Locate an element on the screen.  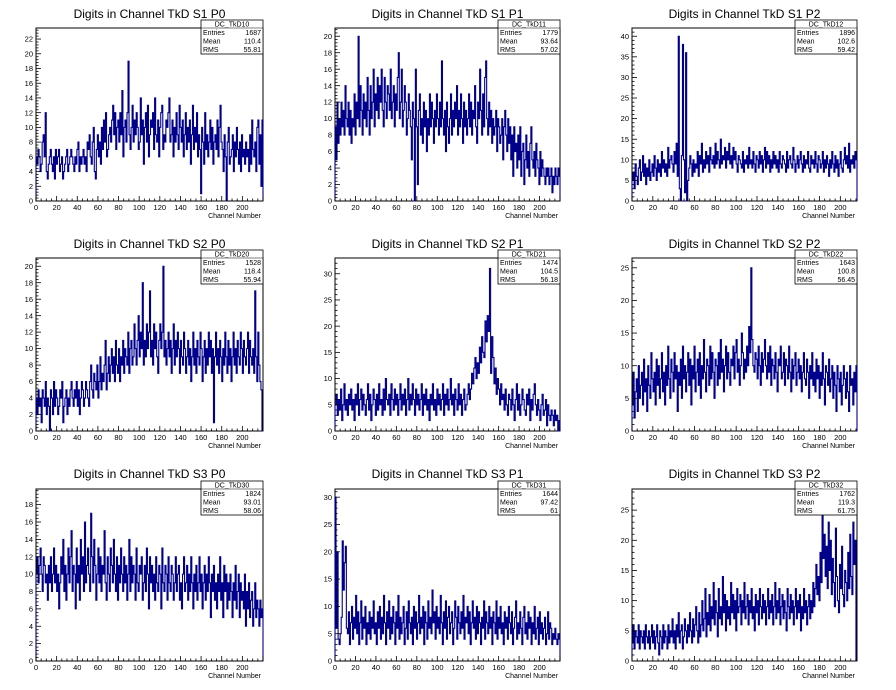
stats-value-entries: 1643 is located at coordinates (847, 263).